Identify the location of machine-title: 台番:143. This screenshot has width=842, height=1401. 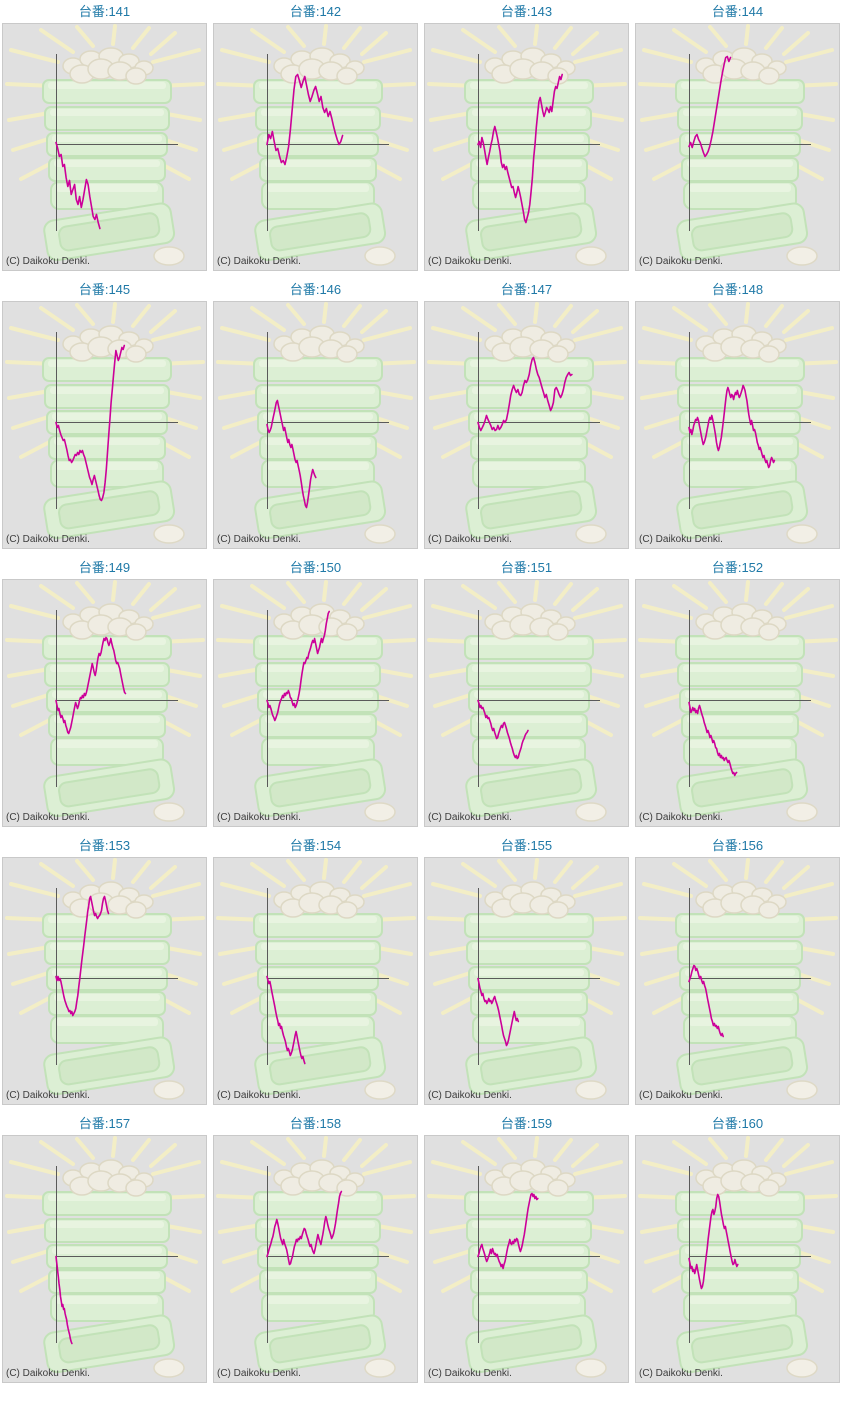
(526, 11).